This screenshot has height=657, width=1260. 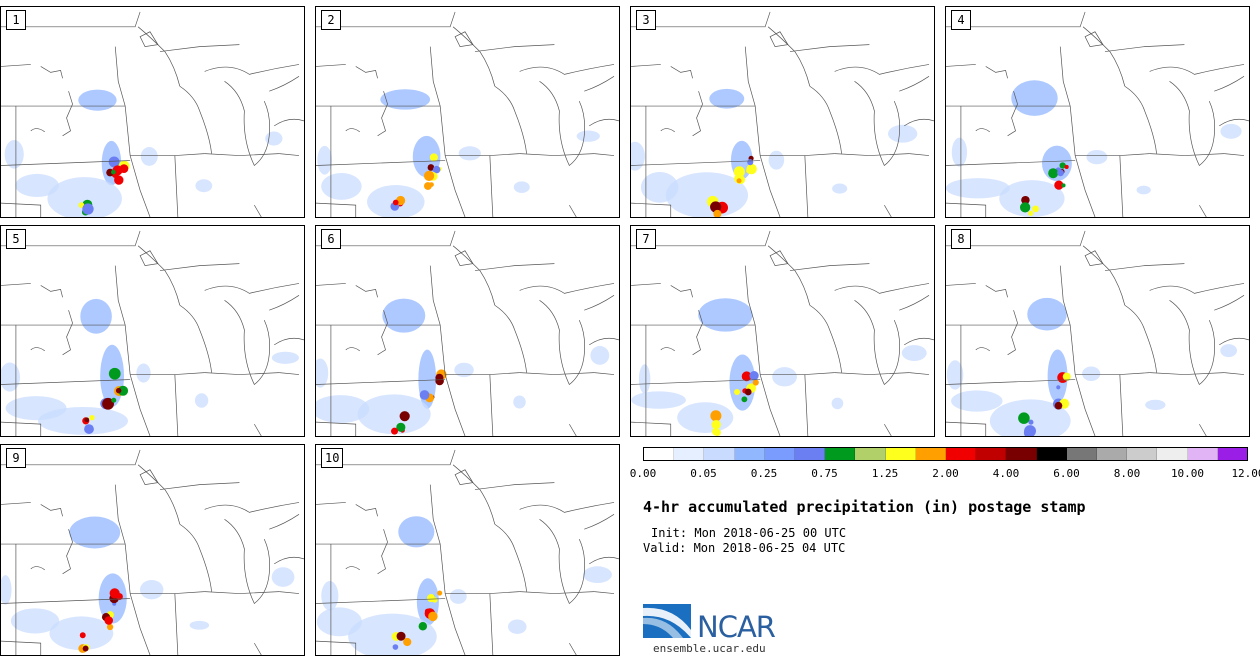 I want to click on map-panel-9: 9, so click(x=152, y=550).